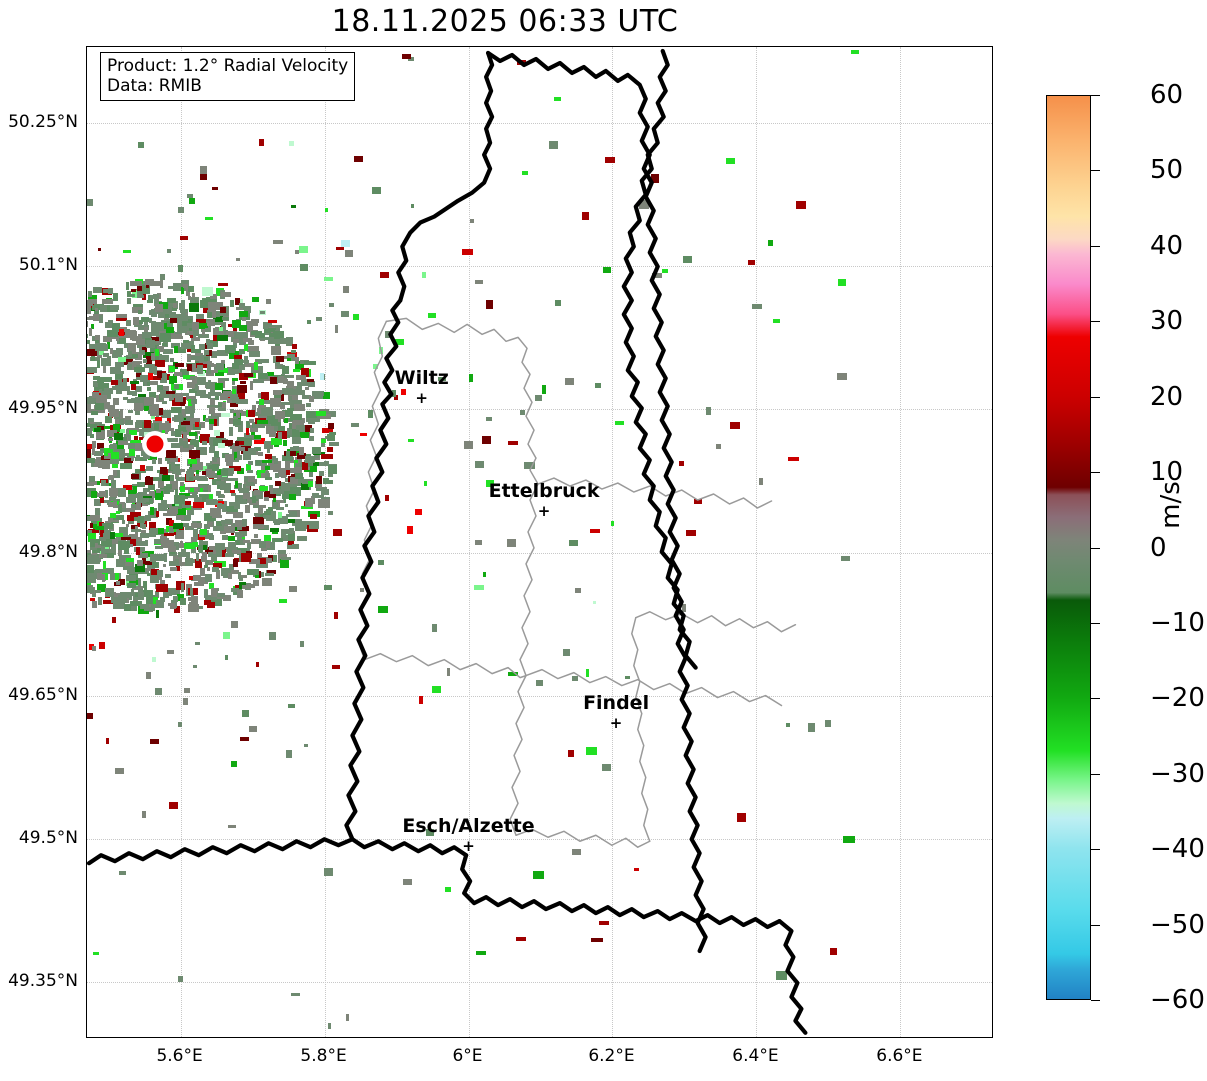 The image size is (1207, 1081). What do you see at coordinates (1177, 773) in the screenshot?
I see `colorbar-tick-label: −30` at bounding box center [1177, 773].